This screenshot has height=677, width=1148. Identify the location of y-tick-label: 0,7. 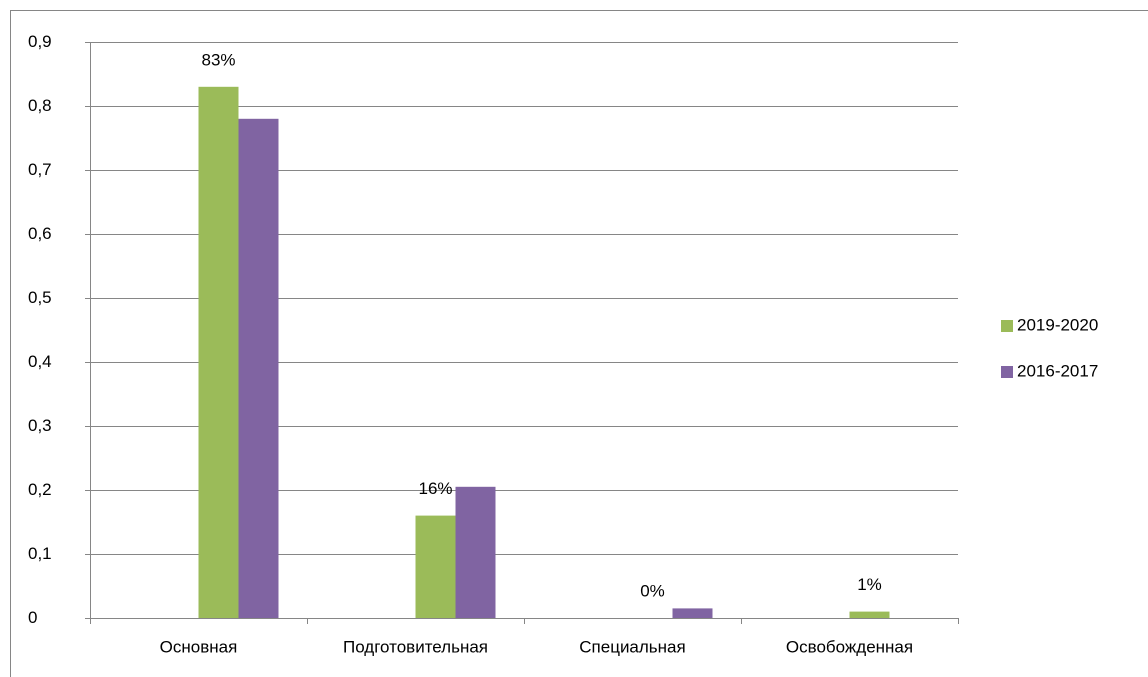
(40, 169).